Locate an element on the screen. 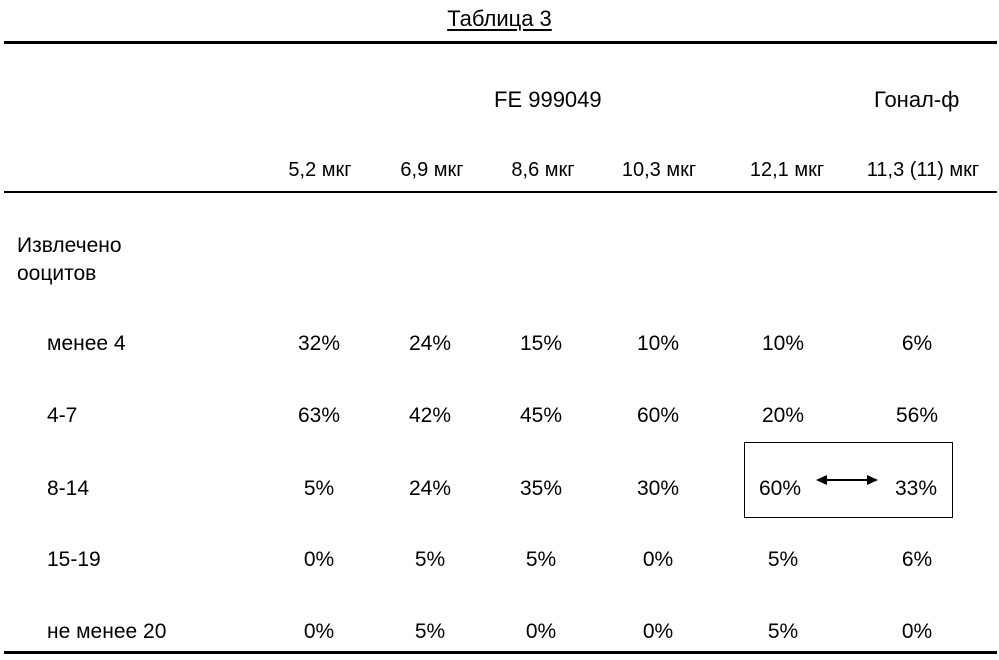  table-cell: 35% is located at coordinates (541, 489).